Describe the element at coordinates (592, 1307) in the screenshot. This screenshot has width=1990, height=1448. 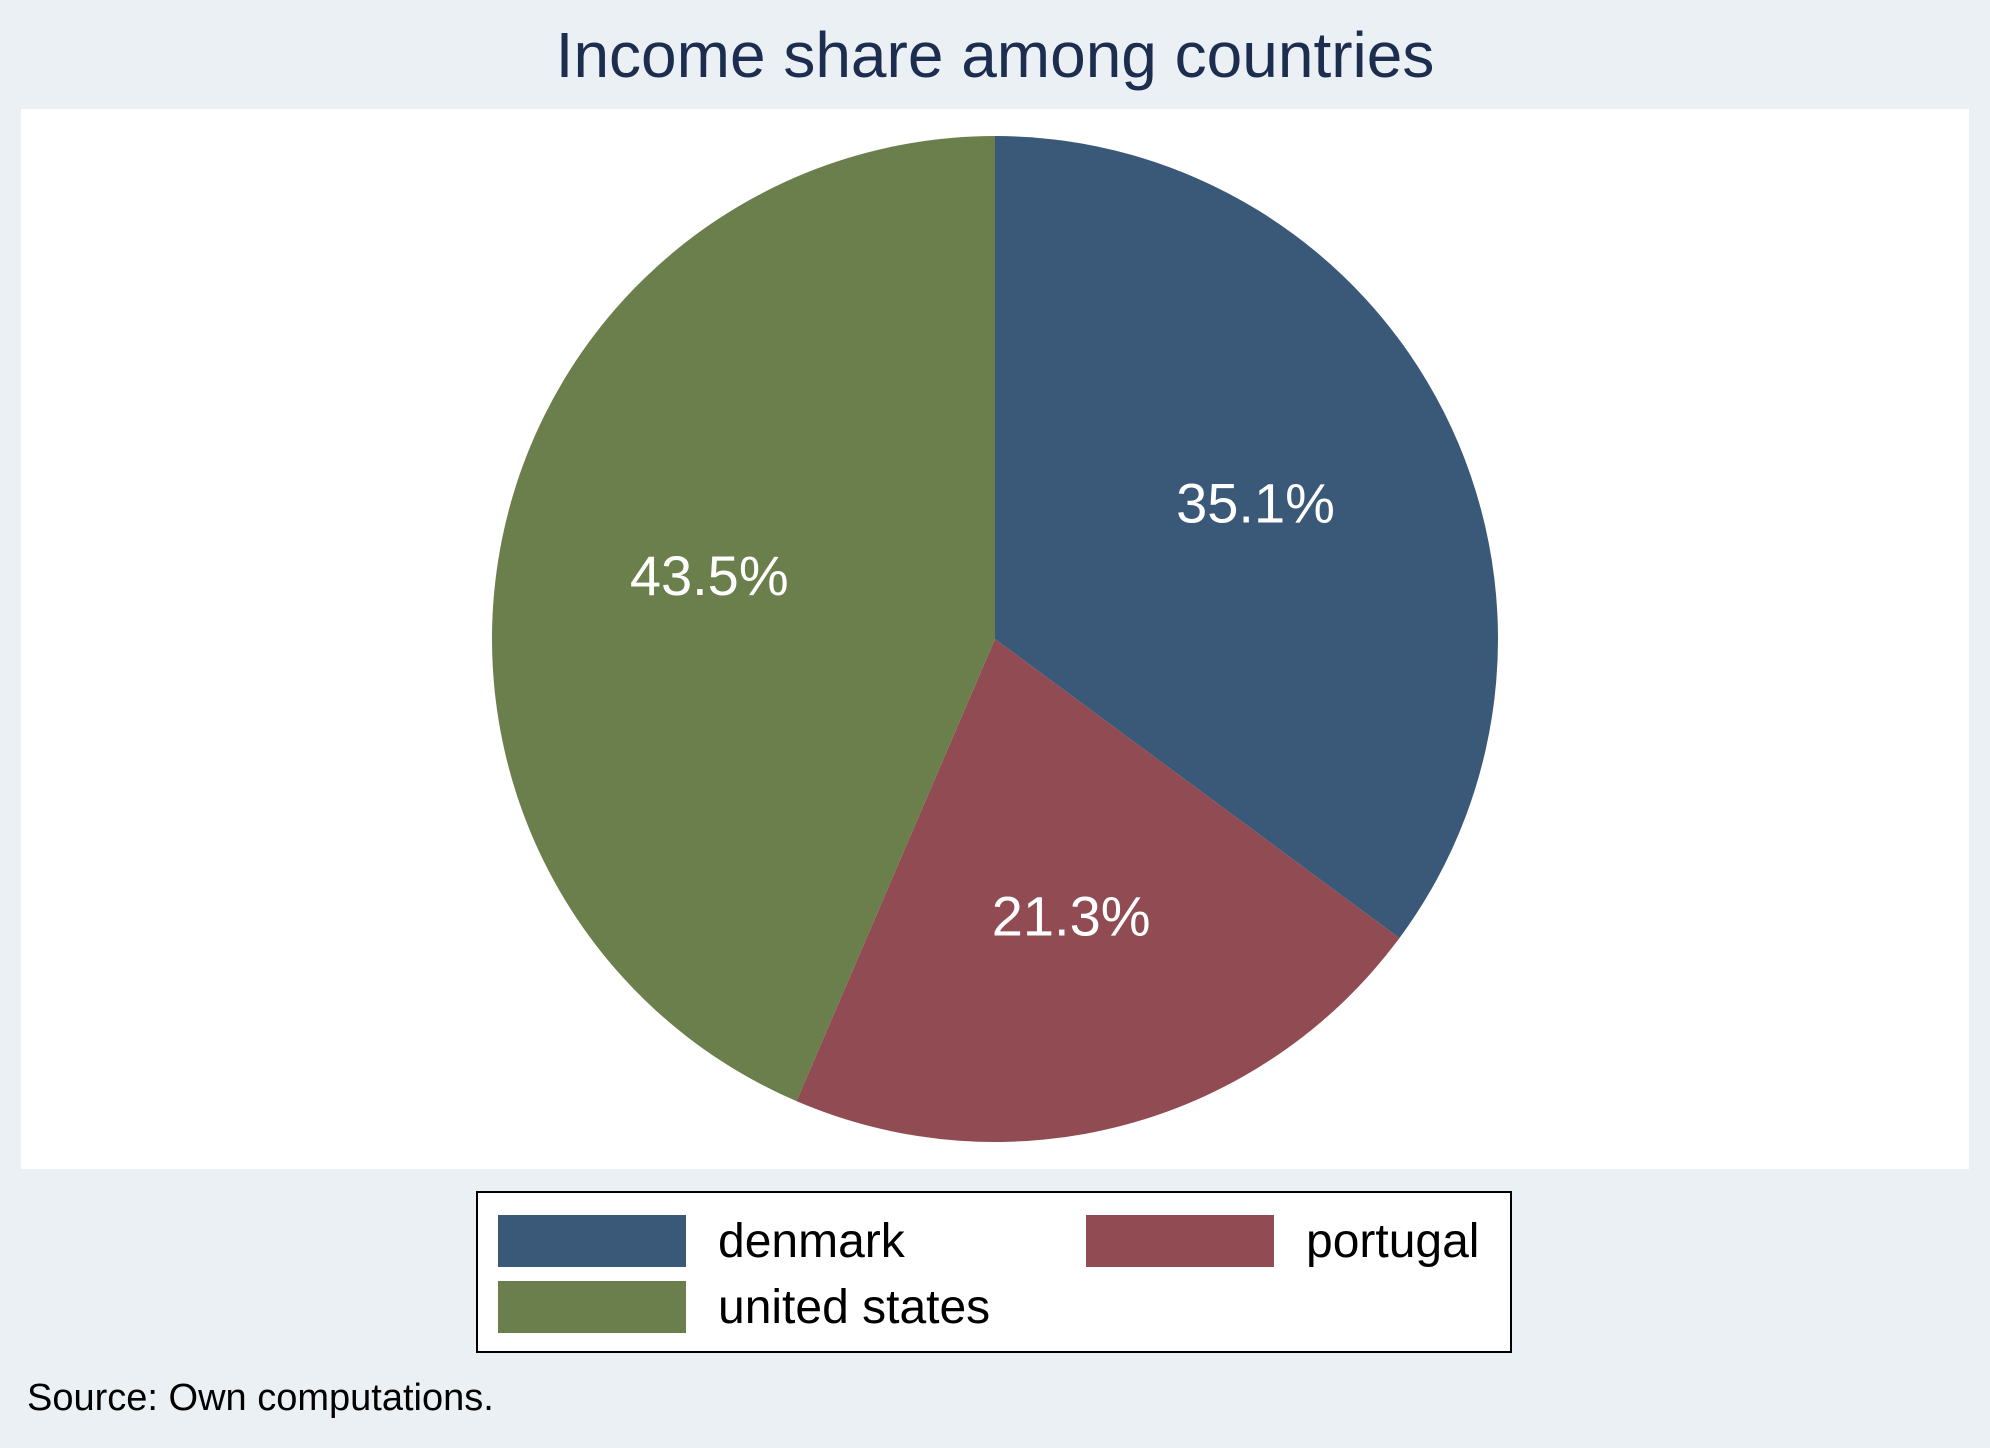
I see `legend-swatch-united-states` at that location.